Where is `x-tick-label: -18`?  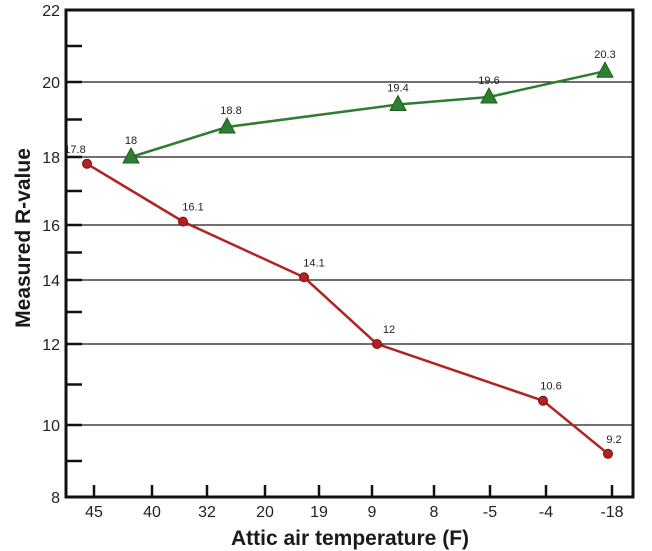
x-tick-label: -18 is located at coordinates (611, 512).